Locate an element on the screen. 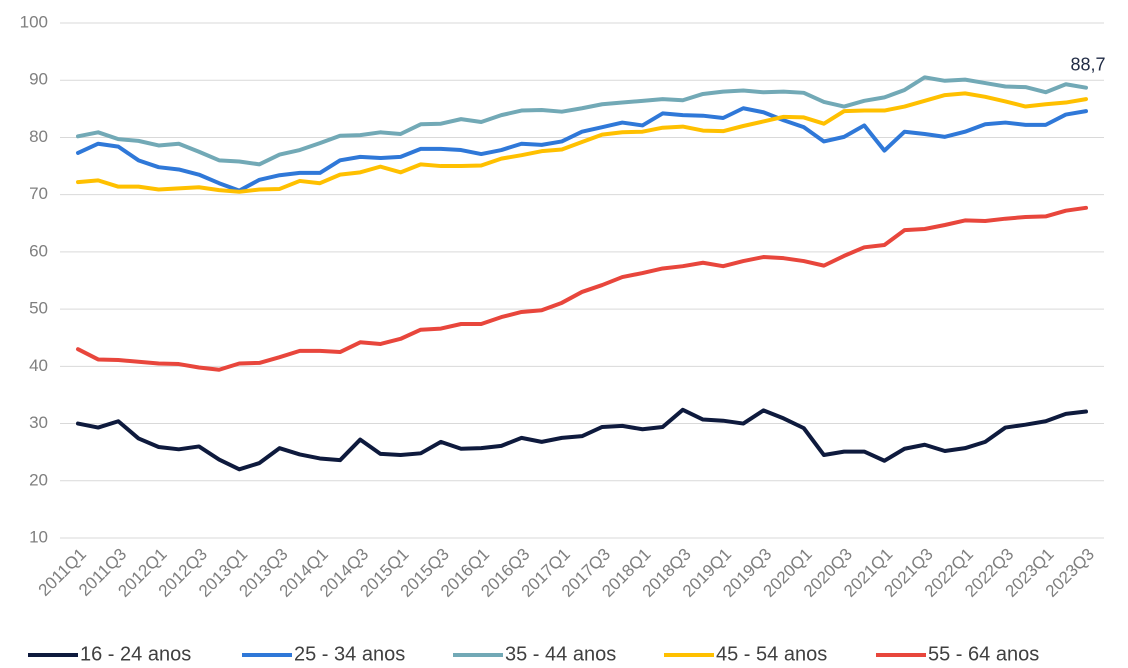 The width and height of the screenshot is (1128, 668). y-tick-label: 20 is located at coordinates (38, 479).